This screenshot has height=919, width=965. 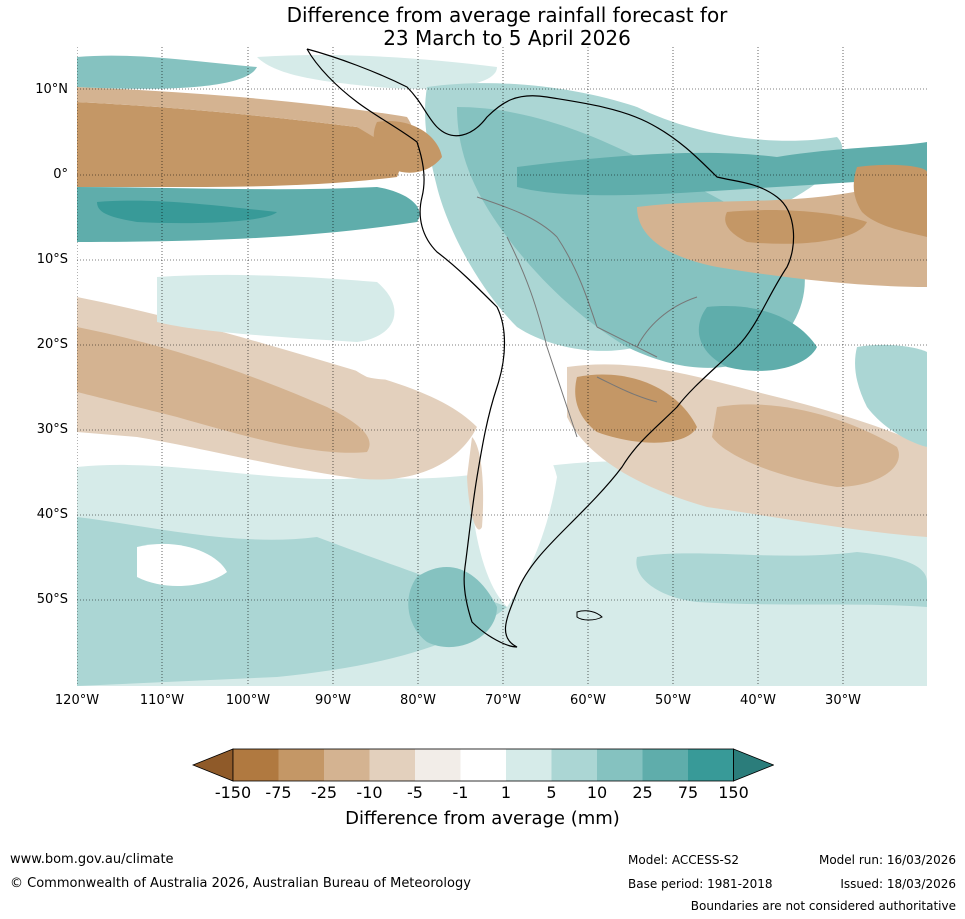 I want to click on colorbar-tick-label: 150, so click(x=733, y=792).